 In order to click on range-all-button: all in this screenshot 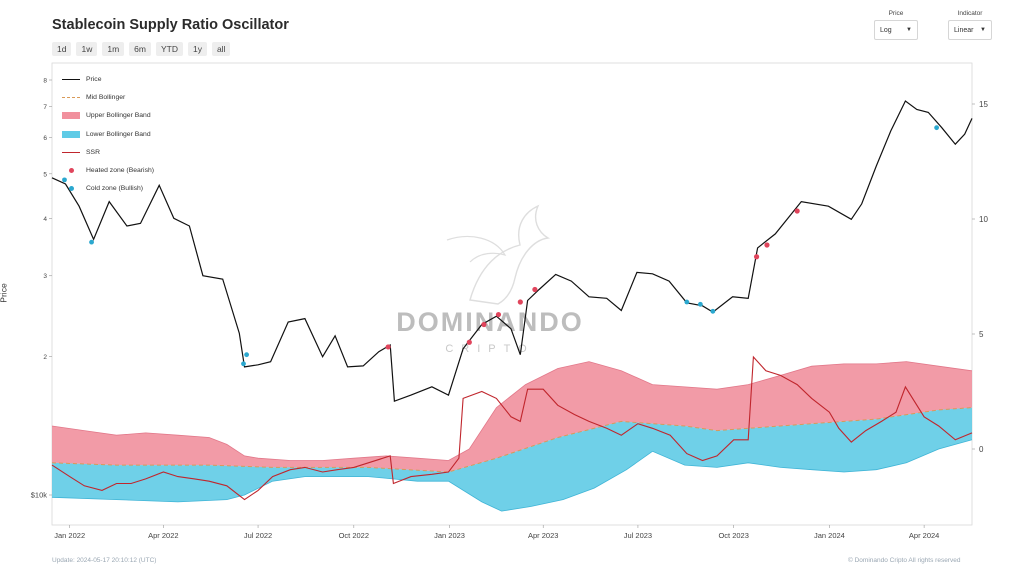, I will do `click(221, 49)`.